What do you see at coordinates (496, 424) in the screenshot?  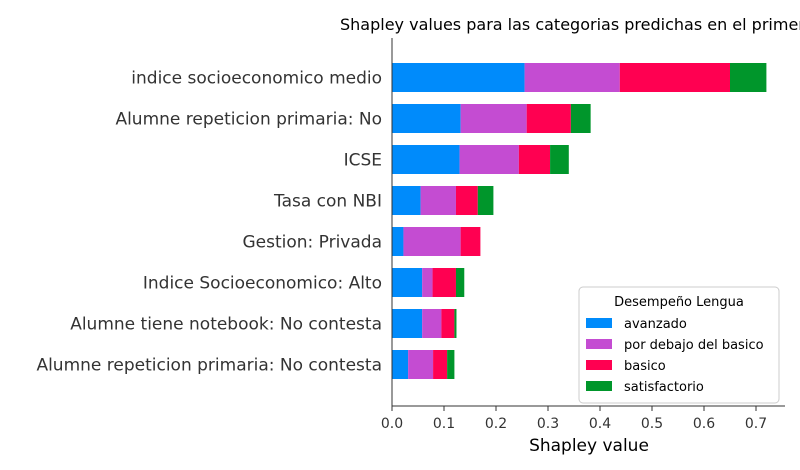 I see `x-tick-label: 0.2` at bounding box center [496, 424].